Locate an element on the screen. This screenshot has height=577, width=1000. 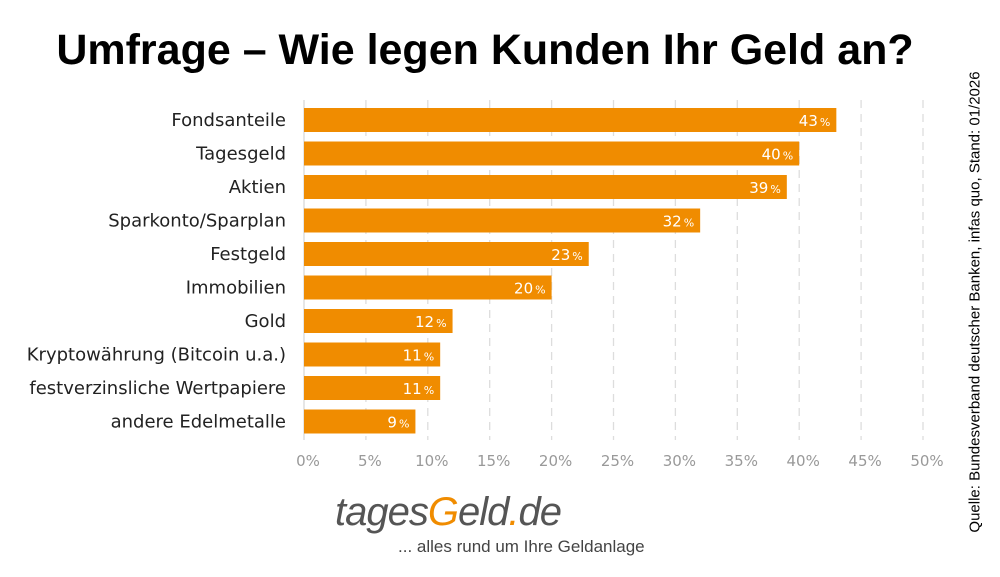
x-tick-label: 25% is located at coordinates (617, 461).